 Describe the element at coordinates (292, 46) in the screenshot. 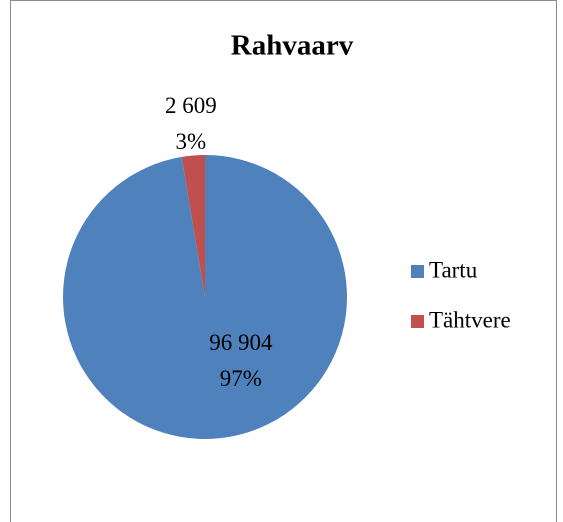

I see `chart-title: Rahvaarv` at that location.